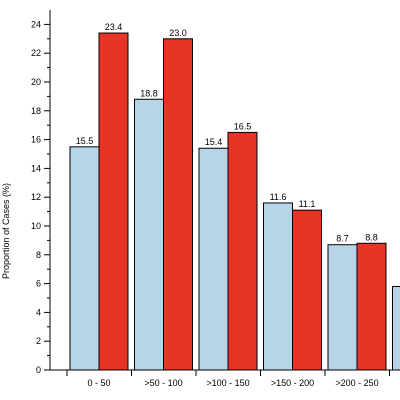 Image resolution: width=400 pixels, height=400 pixels. Describe the element at coordinates (6, 231) in the screenshot. I see `y-axis-title: Proportion of Cases (%)` at that location.